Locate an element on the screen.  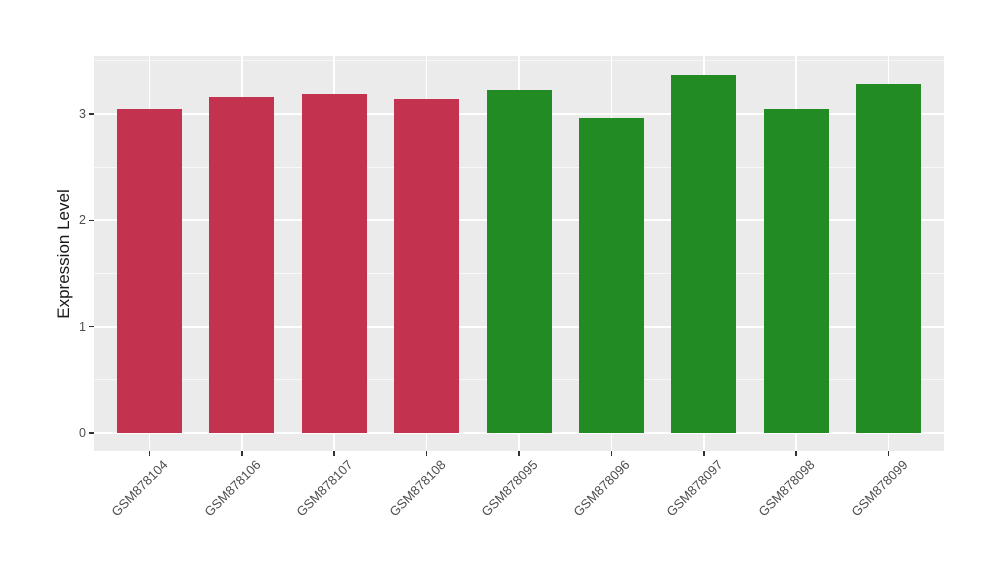
bar-GSM878099 is located at coordinates (889, 258).